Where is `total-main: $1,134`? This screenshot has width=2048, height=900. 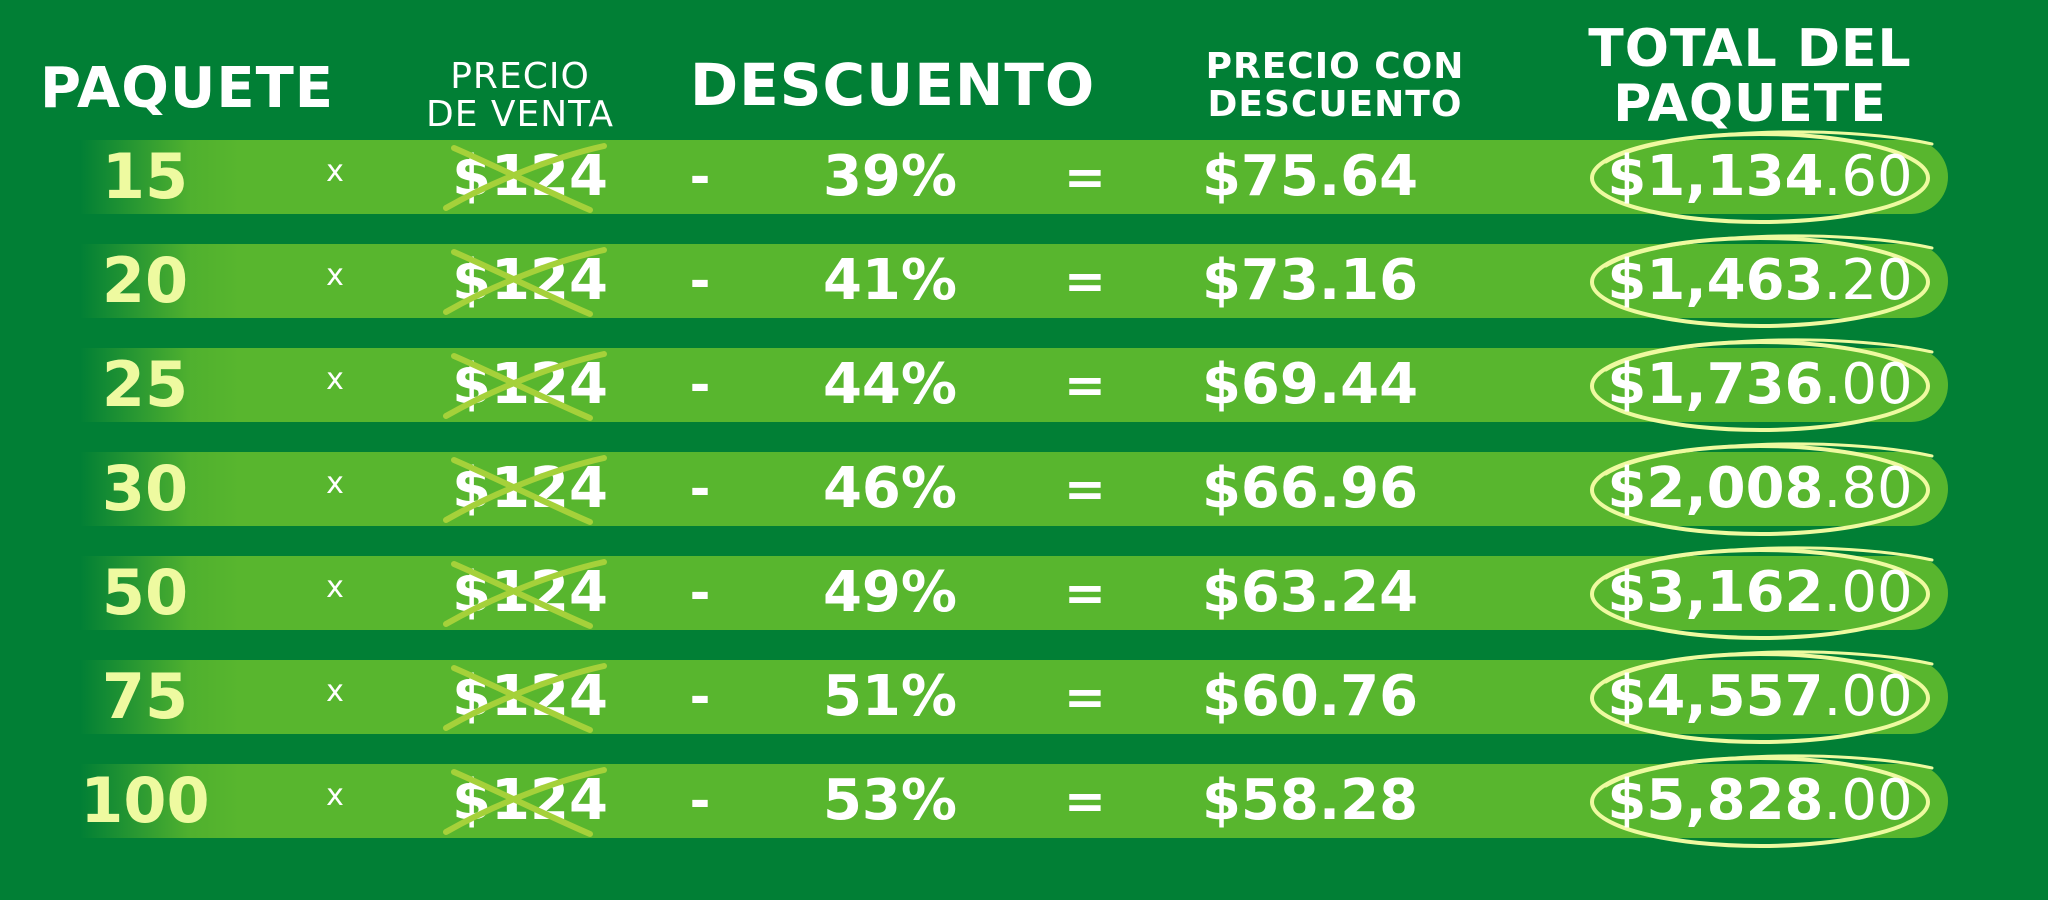
total-main: $1,134 is located at coordinates (1715, 176).